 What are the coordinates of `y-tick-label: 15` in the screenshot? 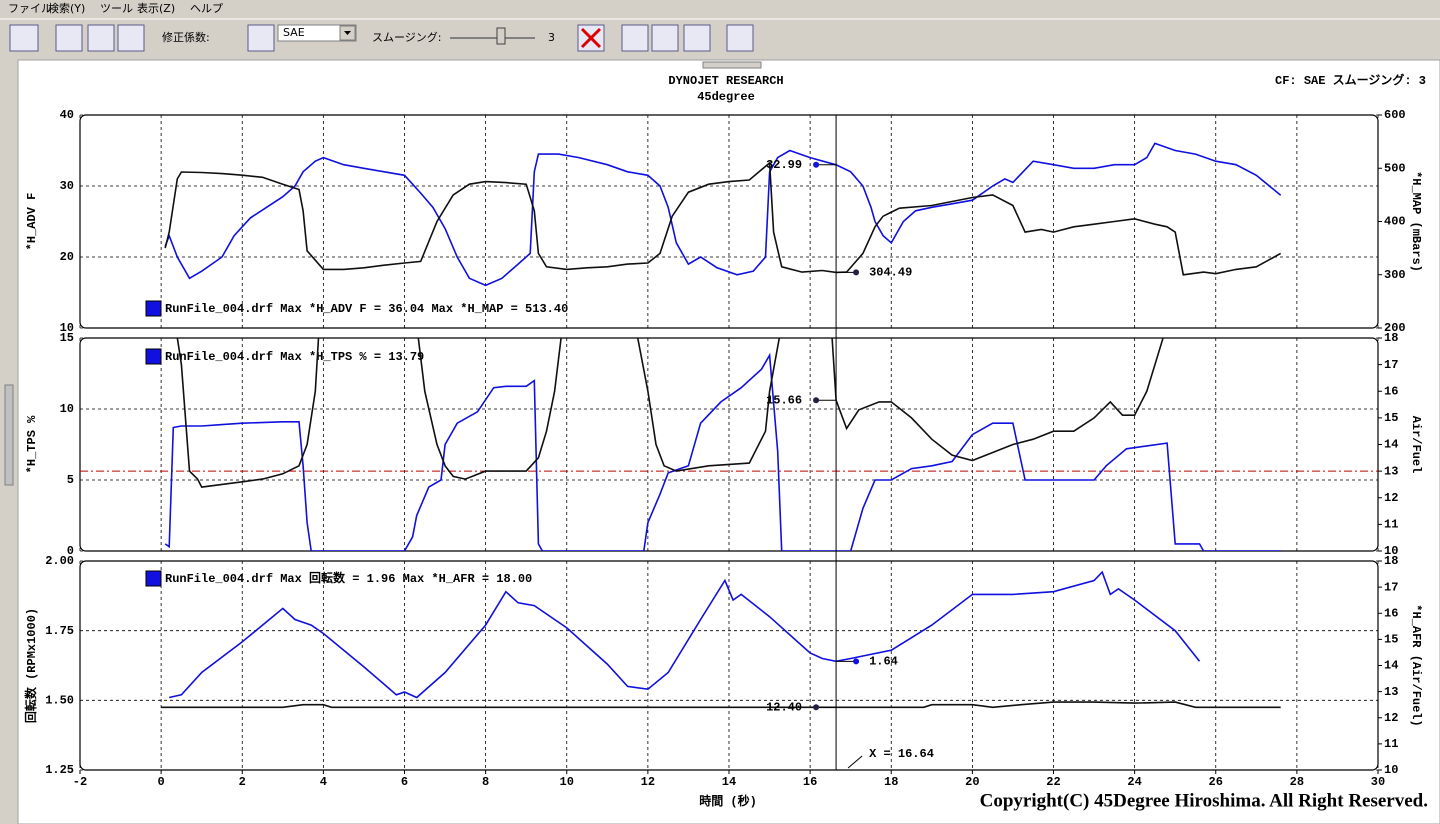 It's located at (67, 338).